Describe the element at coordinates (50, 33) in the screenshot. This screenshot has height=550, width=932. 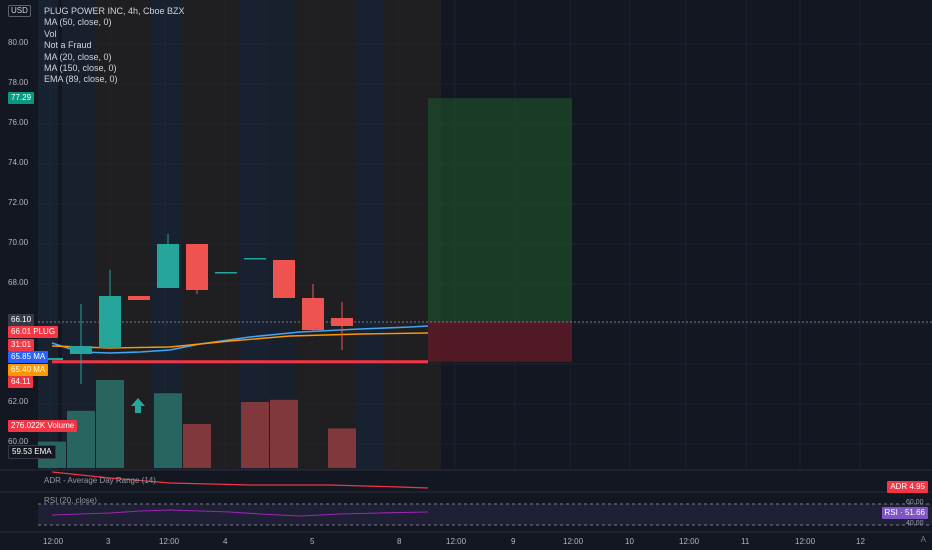
I see `legend-vol: Vol` at that location.